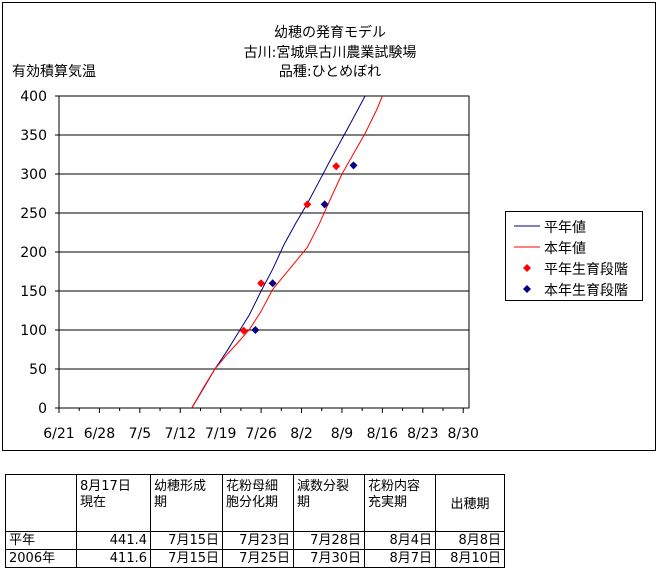 The width and height of the screenshot is (660, 568). Describe the element at coordinates (42, 409) in the screenshot. I see `y-tick-label: 0` at that location.